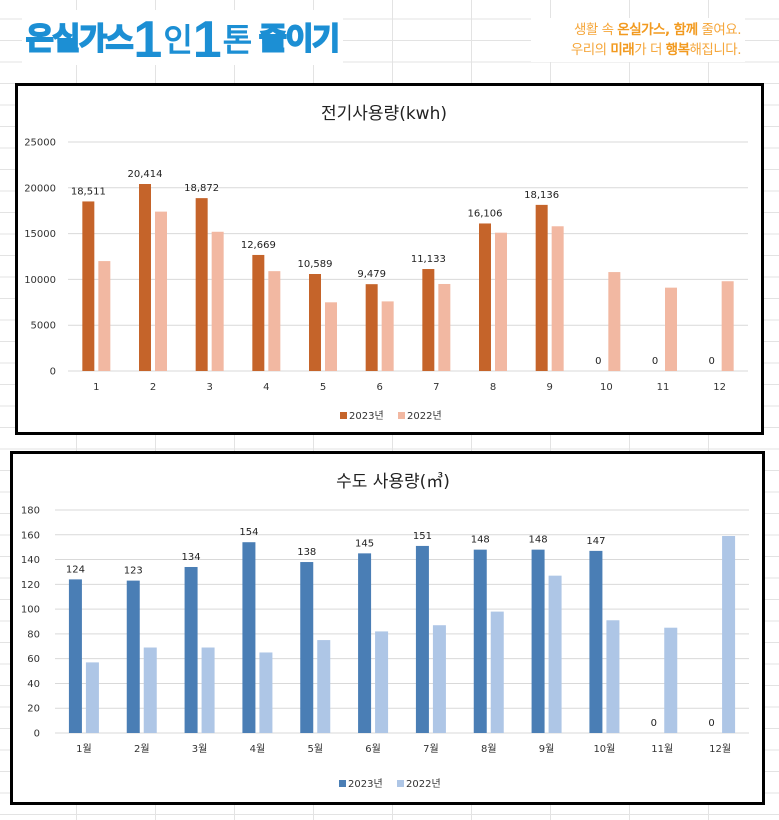 The width and height of the screenshot is (779, 820). I want to click on campaign-slogan: 생활 속 온실가스, 함께 줄여요. 우리의 미래가 더 행복해집니다., so click(638, 40).